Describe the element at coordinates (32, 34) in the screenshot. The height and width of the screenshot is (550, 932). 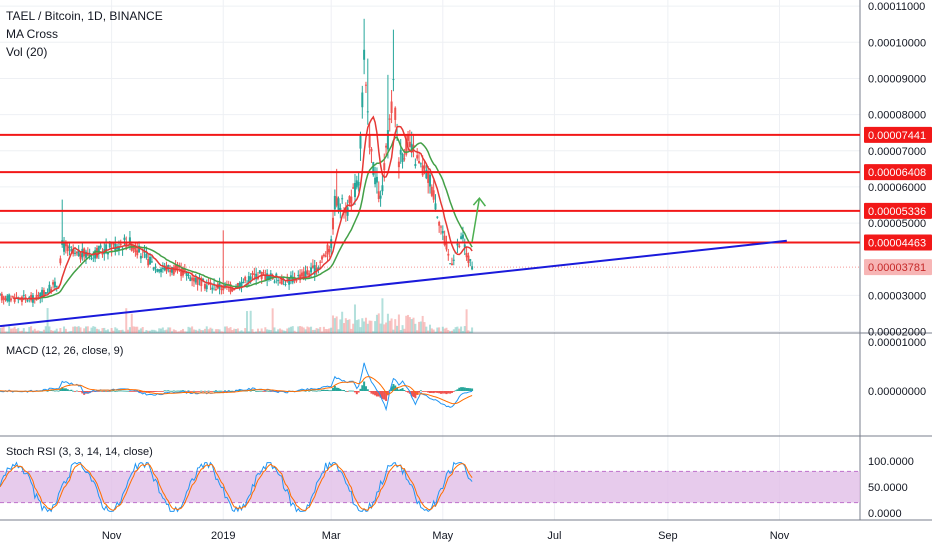
I see `ma-cross-label: MA Cross` at that location.